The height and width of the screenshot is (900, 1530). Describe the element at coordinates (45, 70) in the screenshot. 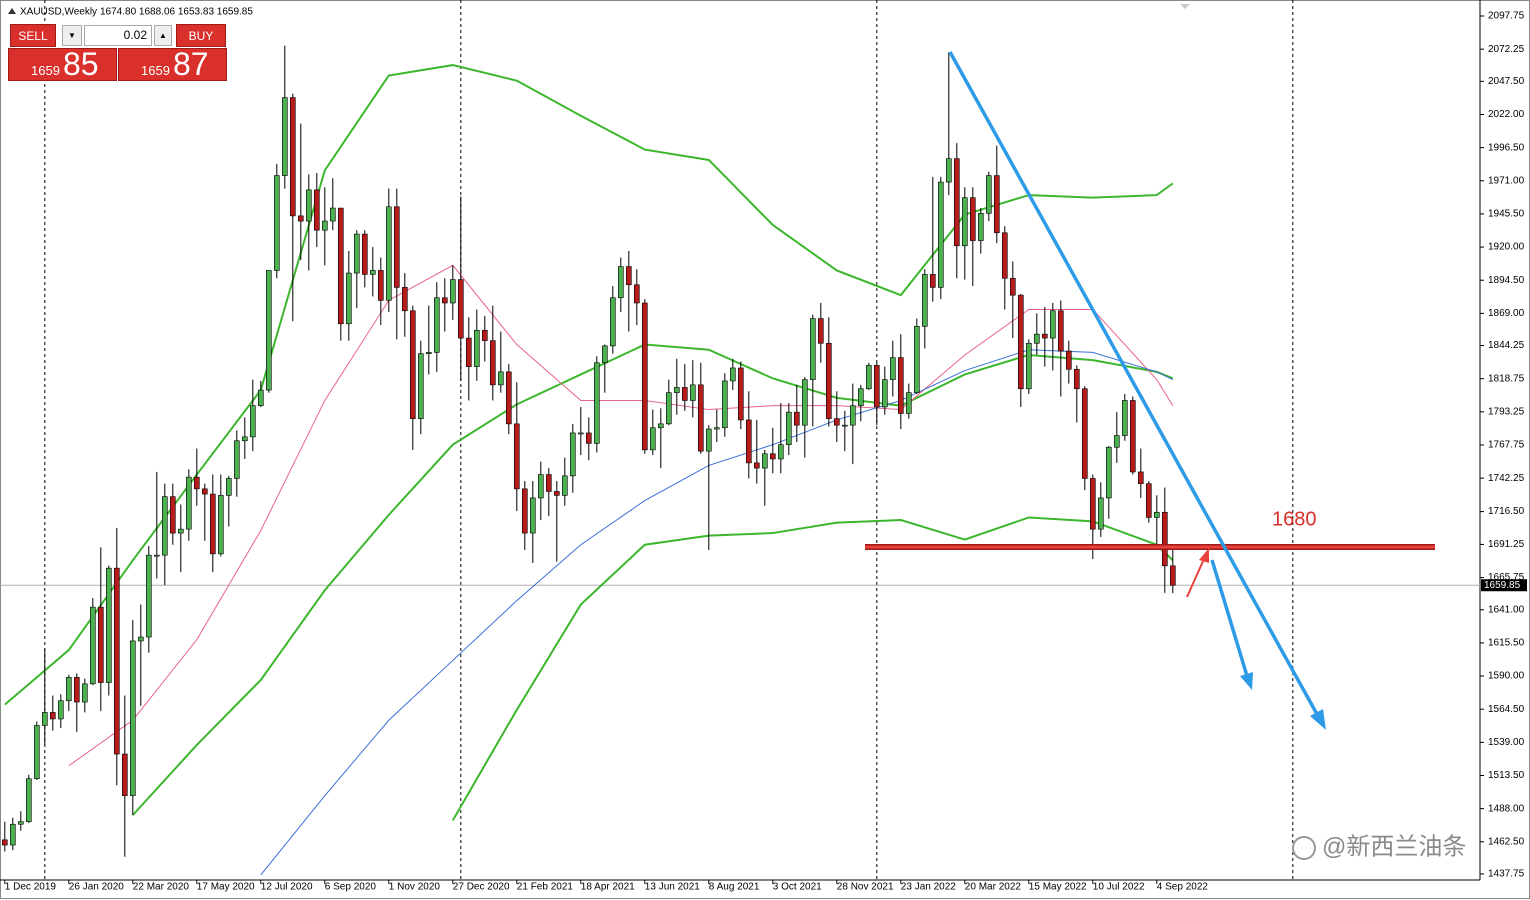

I see `sell-price-small: 1659` at that location.